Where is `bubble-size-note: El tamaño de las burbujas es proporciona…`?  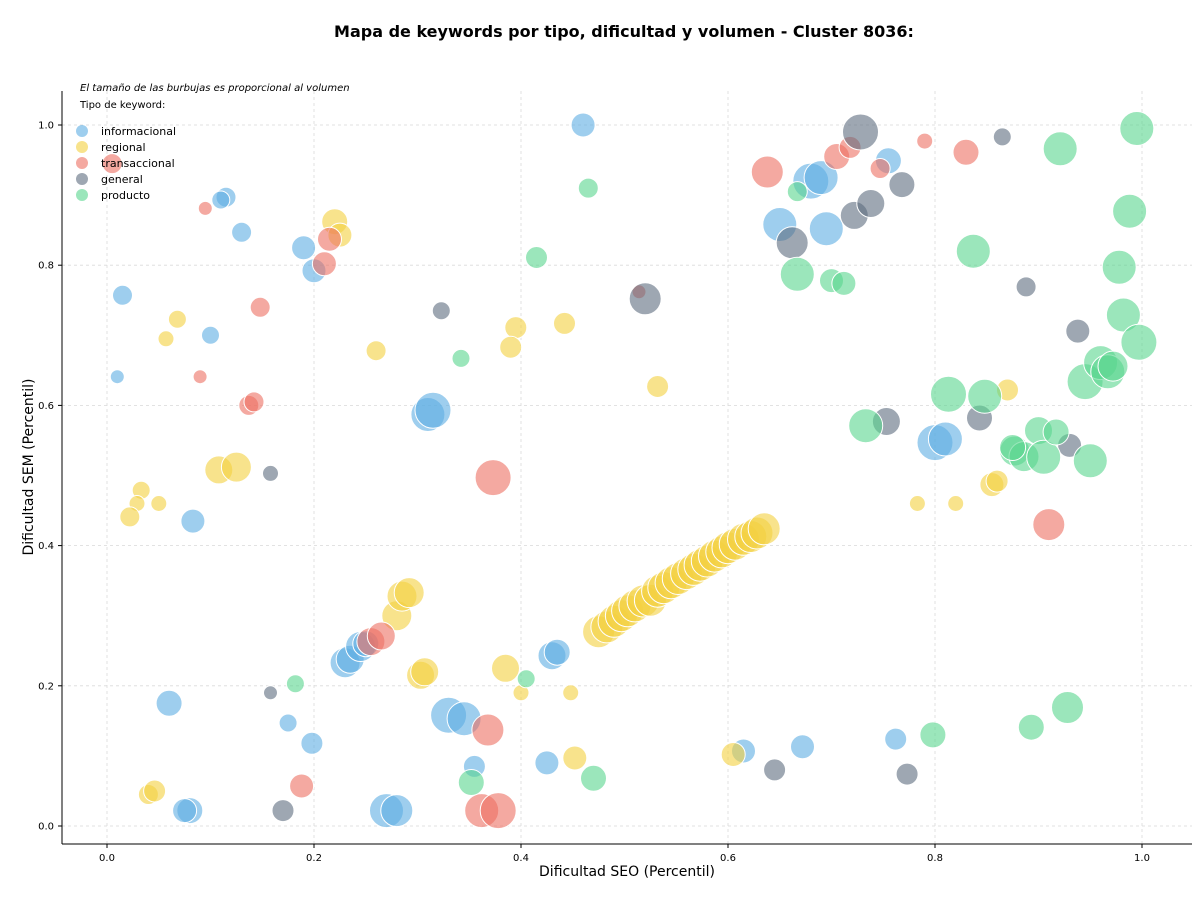
bubble-size-note: El tamaño de las burbujas es proporciona… is located at coordinates (215, 88).